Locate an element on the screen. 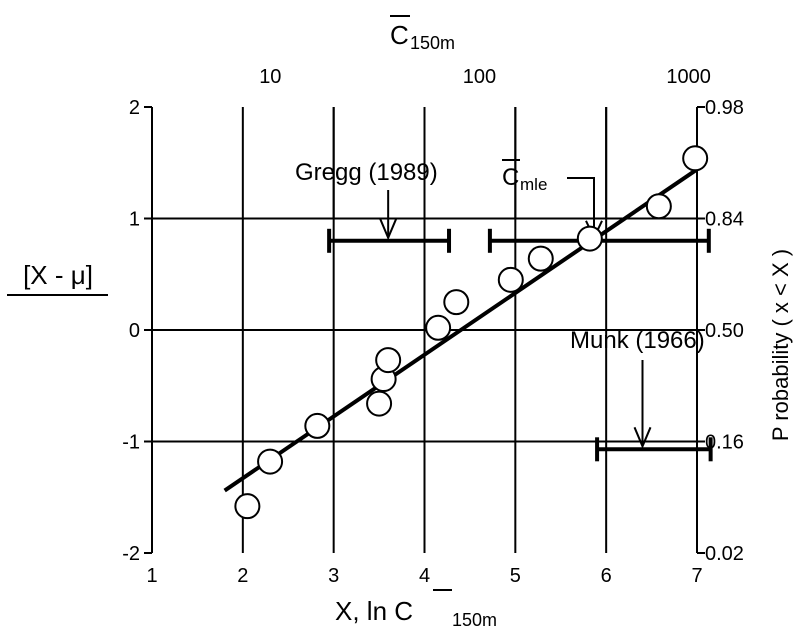 The height and width of the screenshot is (635, 804). annotation-label: Gregg (1989) is located at coordinates (366, 172).